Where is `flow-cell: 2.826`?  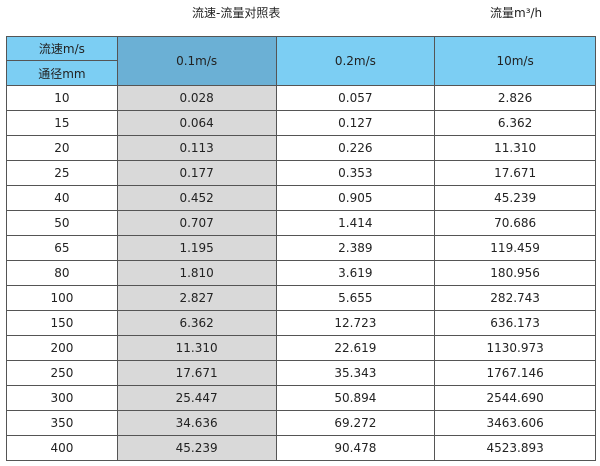
flow-cell: 2.826 is located at coordinates (515, 98).